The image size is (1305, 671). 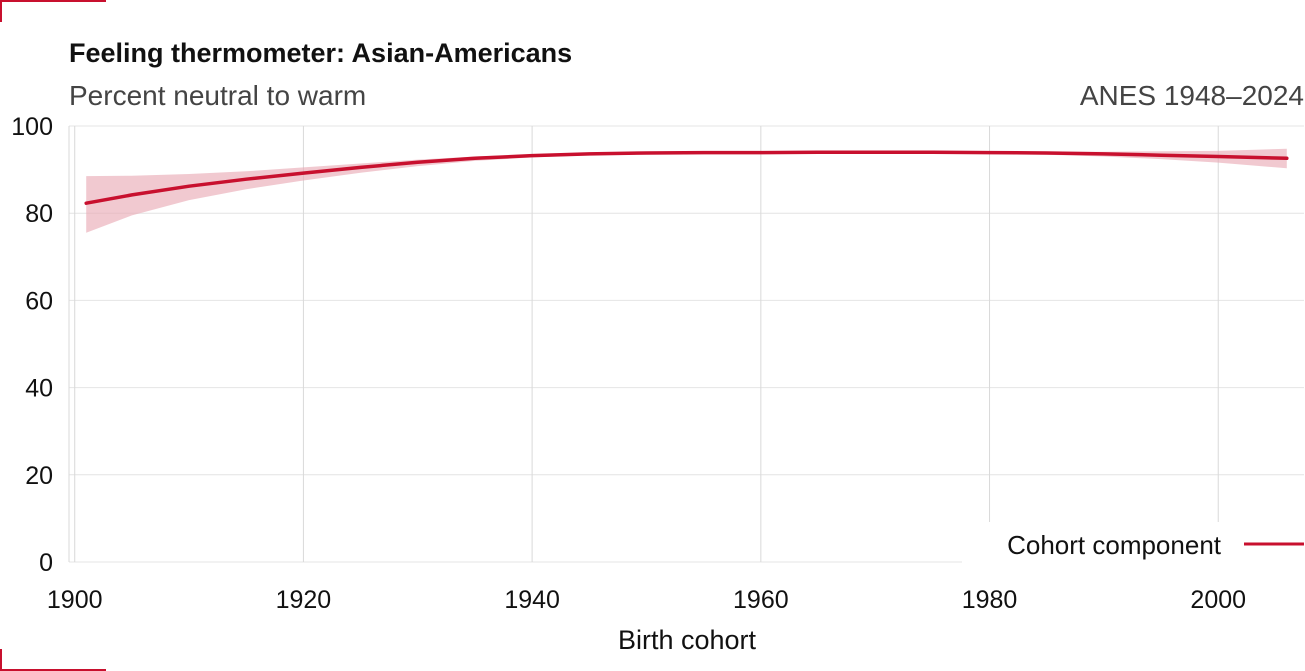 I want to click on chart-subtitle: Percent neutral to warm, so click(x=217, y=95).